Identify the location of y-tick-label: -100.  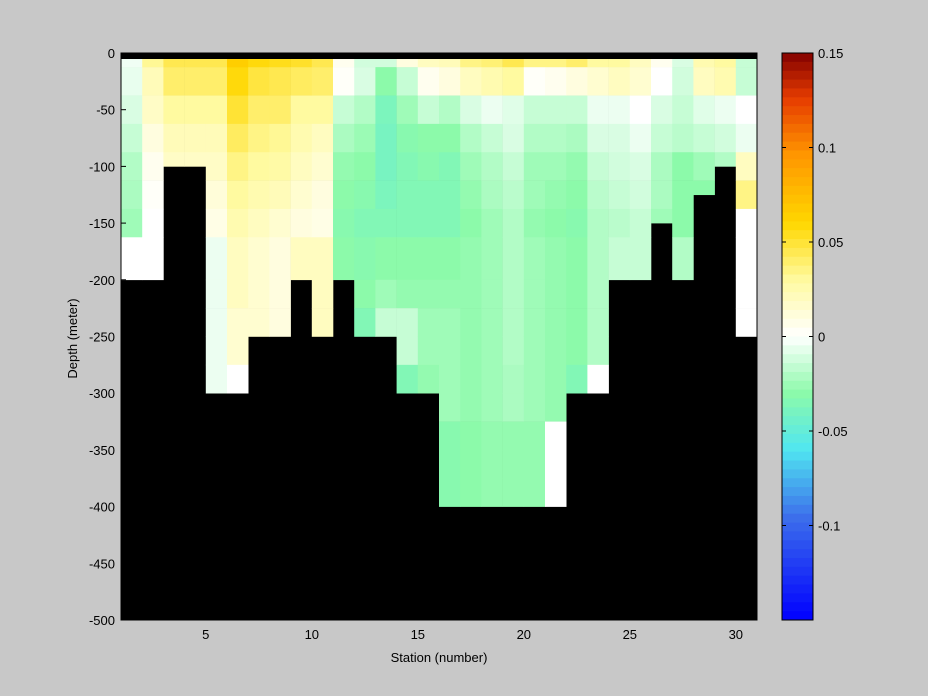
(102, 166).